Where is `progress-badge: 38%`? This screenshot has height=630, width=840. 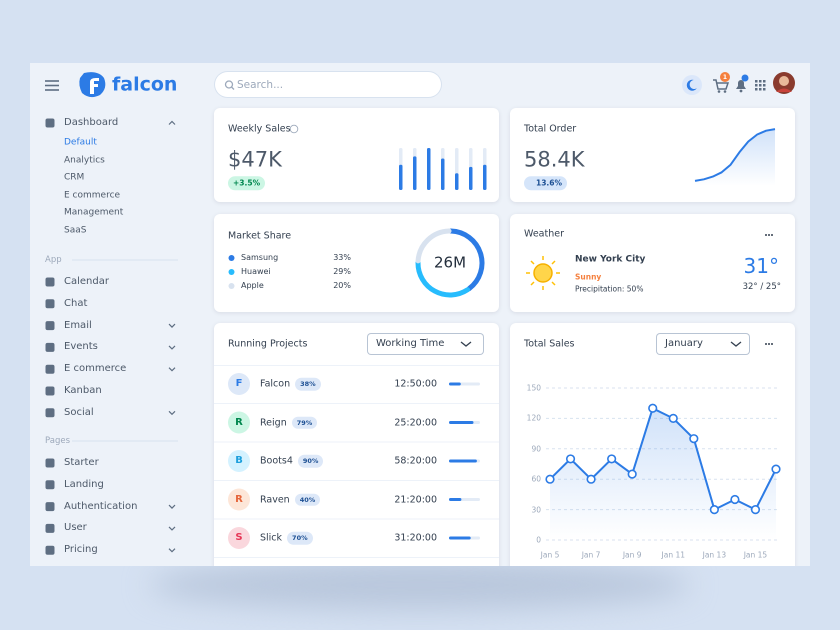 progress-badge: 38% is located at coordinates (308, 384).